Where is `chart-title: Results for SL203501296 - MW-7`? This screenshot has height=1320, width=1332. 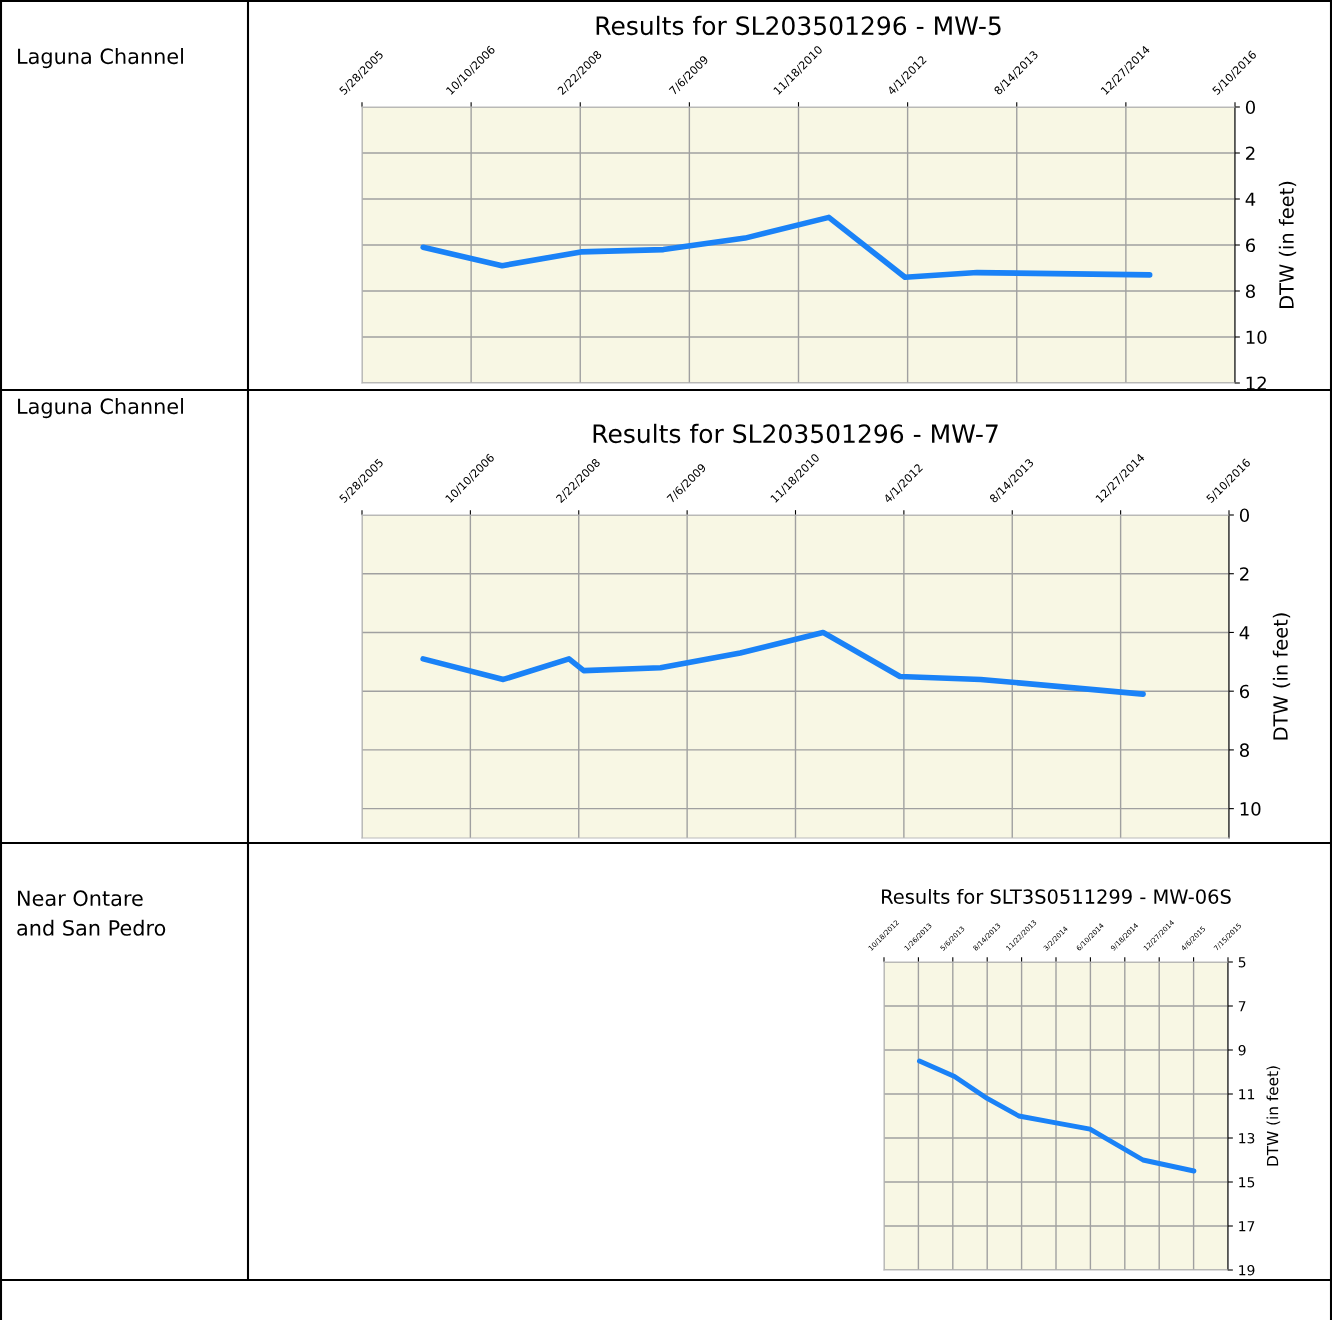
chart-title: Results for SL203501296 - MW-7 is located at coordinates (795, 433).